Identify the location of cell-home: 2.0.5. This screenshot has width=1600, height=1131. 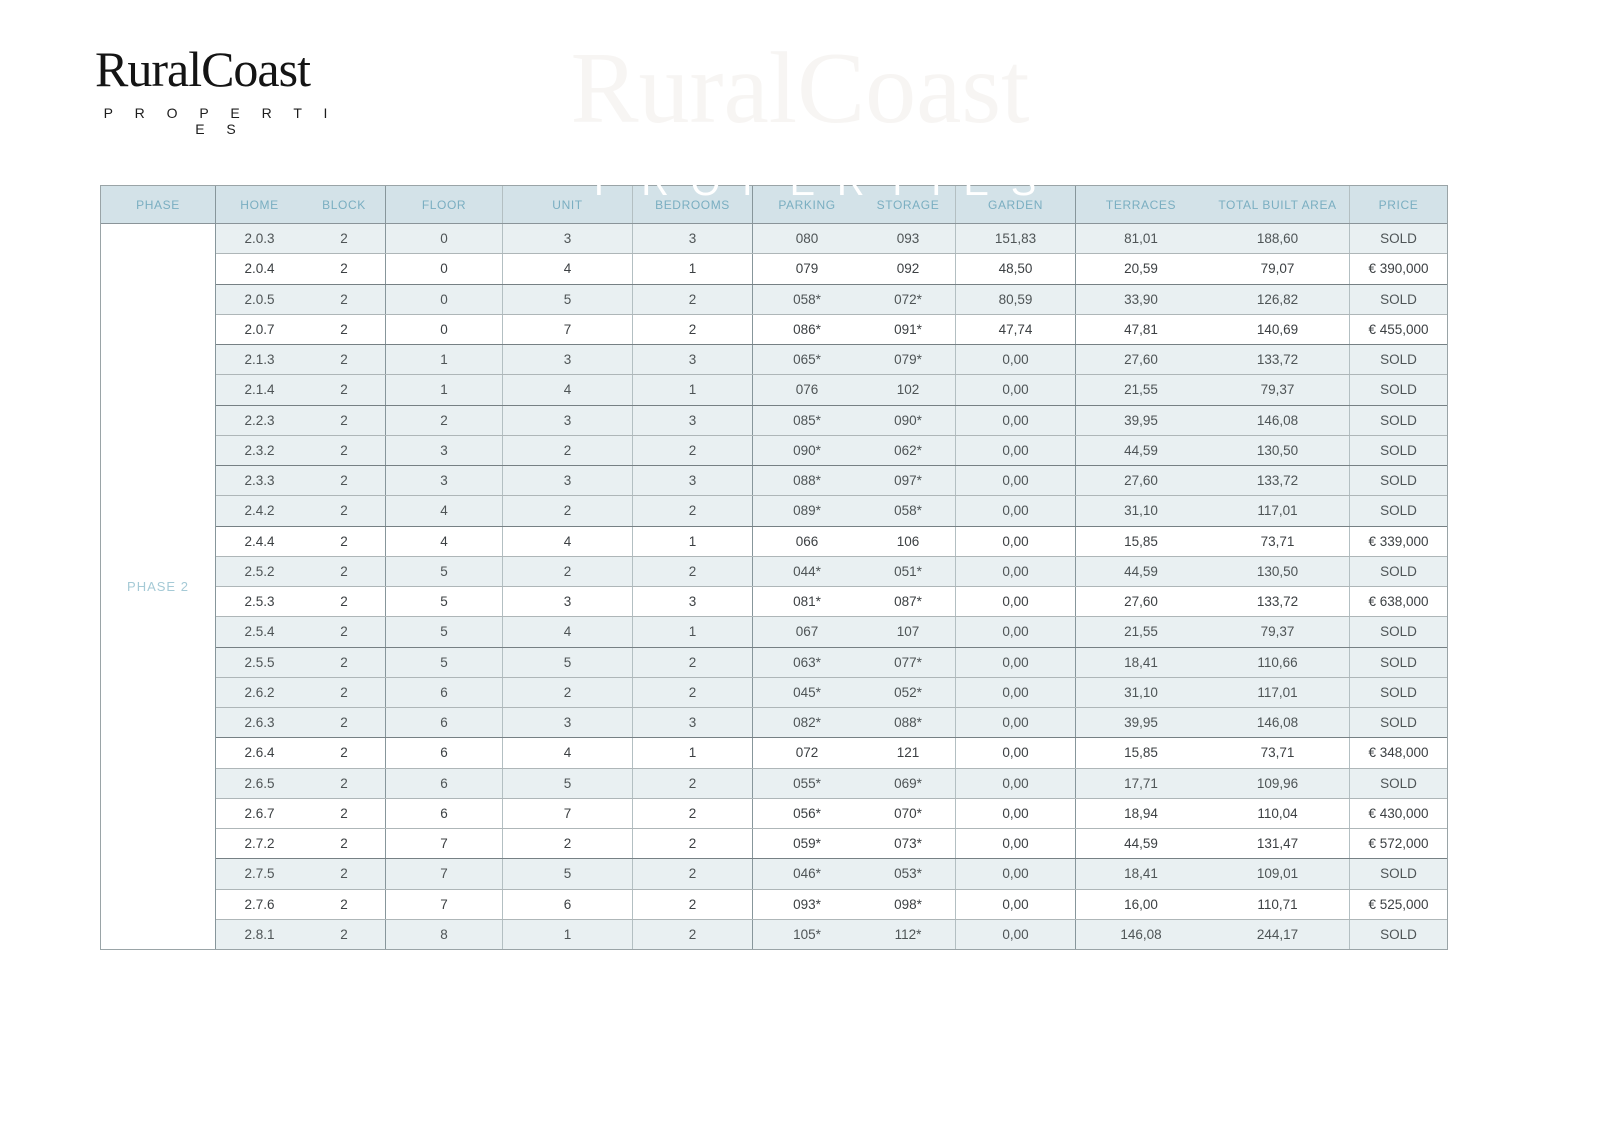
(259, 299).